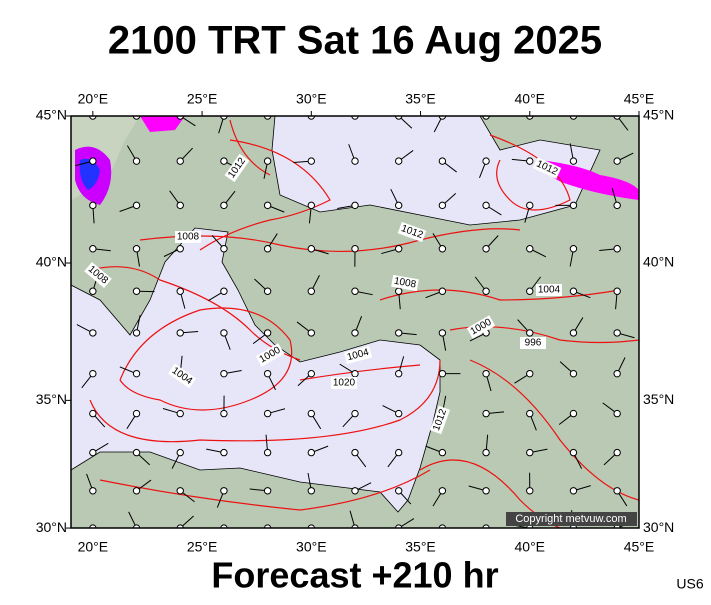  I want to click on region-code: US6, so click(689, 584).